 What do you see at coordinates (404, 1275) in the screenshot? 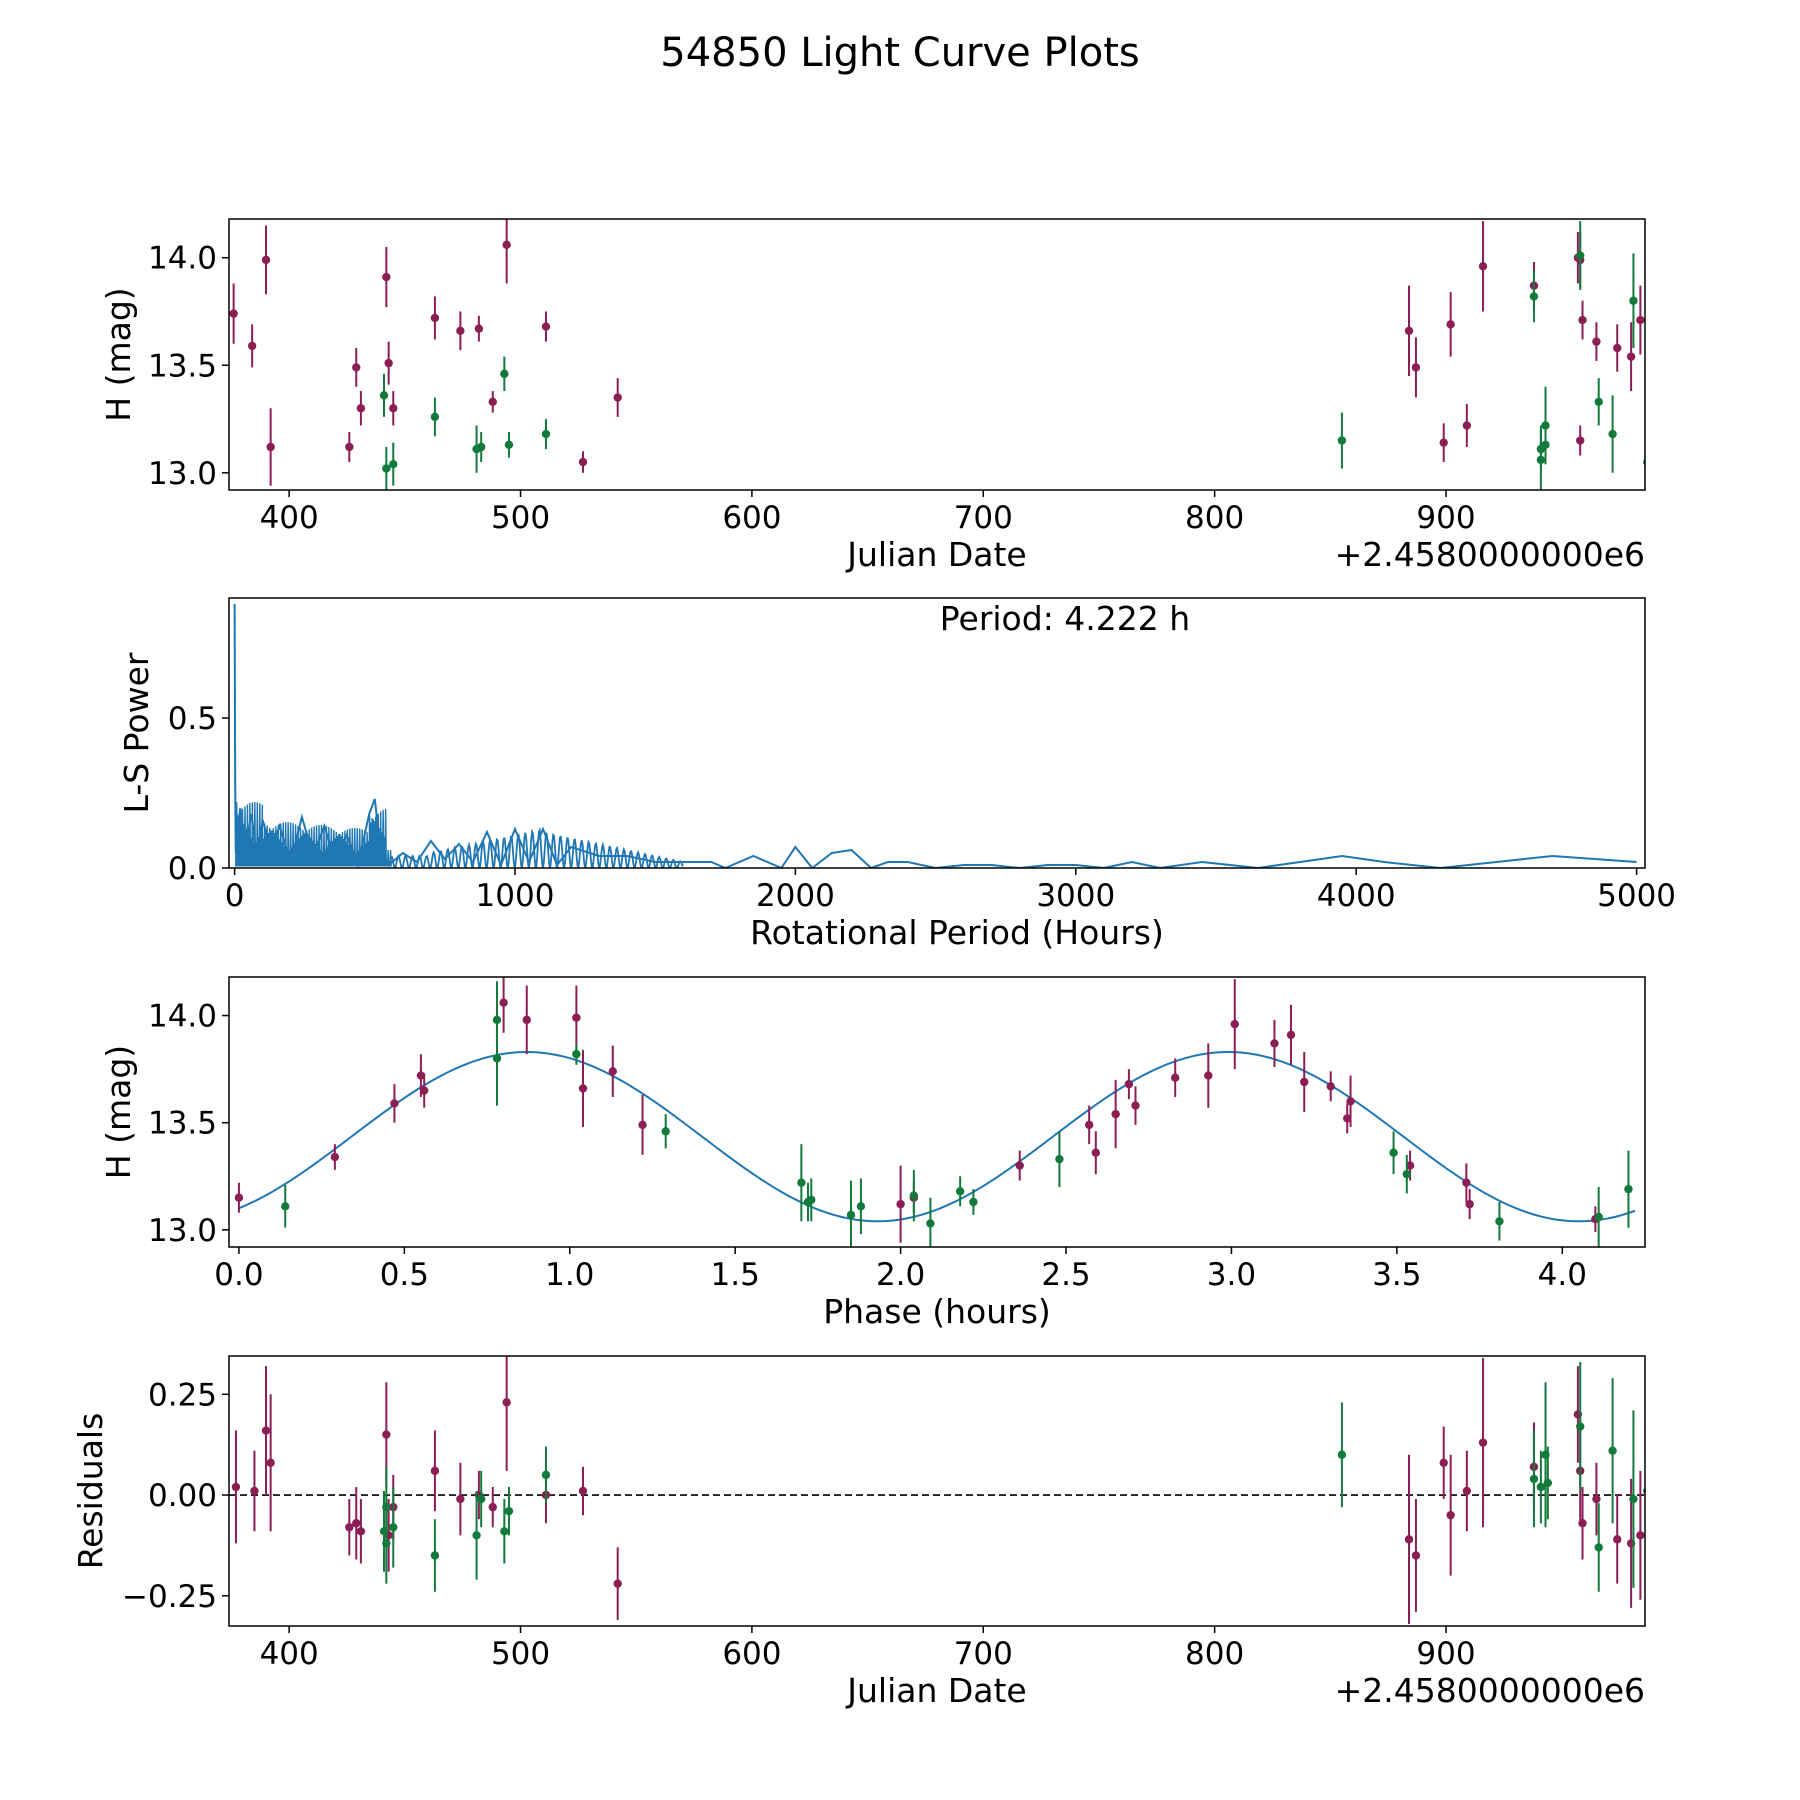
I see `x-tick-label: 0.5` at bounding box center [404, 1275].